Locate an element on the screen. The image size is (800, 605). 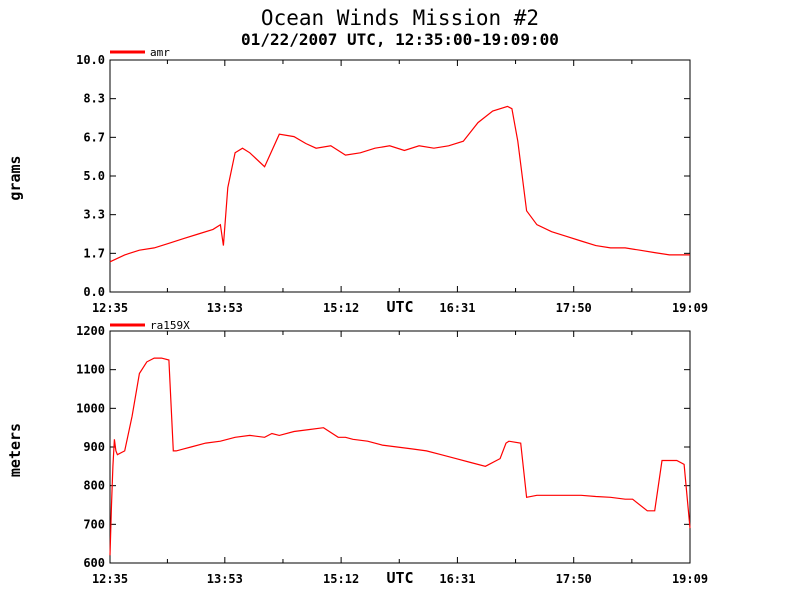
y-tick-label: 700 is located at coordinates (94, 524).